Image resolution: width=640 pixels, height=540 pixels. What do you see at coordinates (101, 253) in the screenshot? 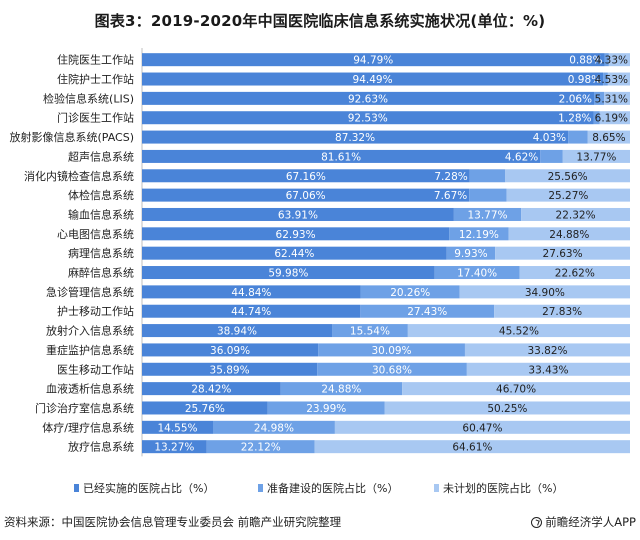
I see `category-label: 病理信息系统` at bounding box center [101, 253].